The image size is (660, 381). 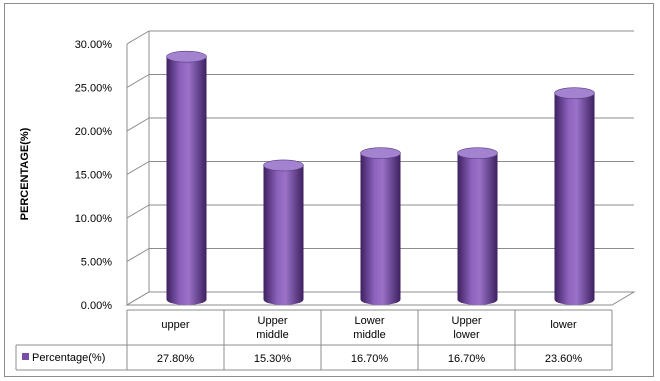 What do you see at coordinates (94, 219) in the screenshot?
I see `y-tick-label: 10.00%` at bounding box center [94, 219].